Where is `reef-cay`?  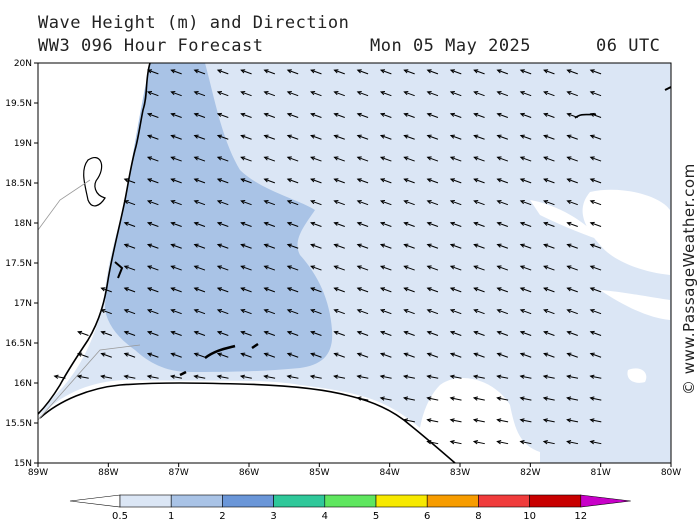
reef-cay is located at coordinates (119, 270).